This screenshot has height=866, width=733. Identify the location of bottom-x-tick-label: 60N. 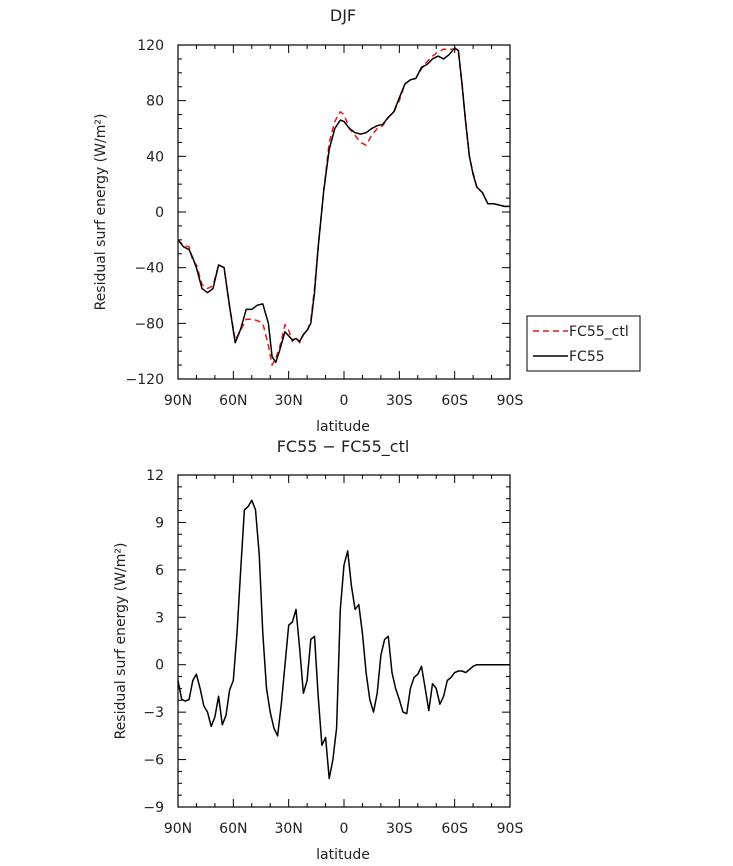
(233, 829).